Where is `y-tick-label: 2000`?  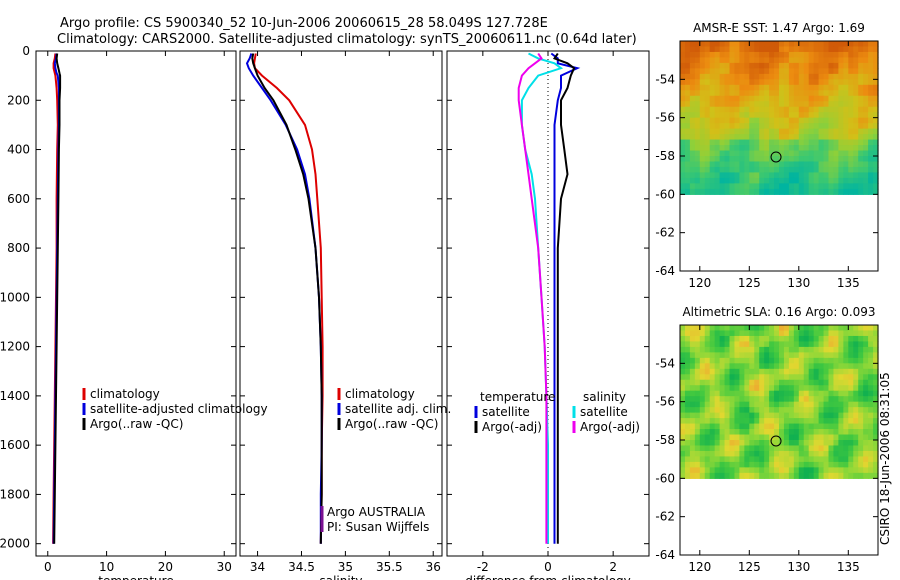
y-tick-label: 2000 is located at coordinates (15, 544).